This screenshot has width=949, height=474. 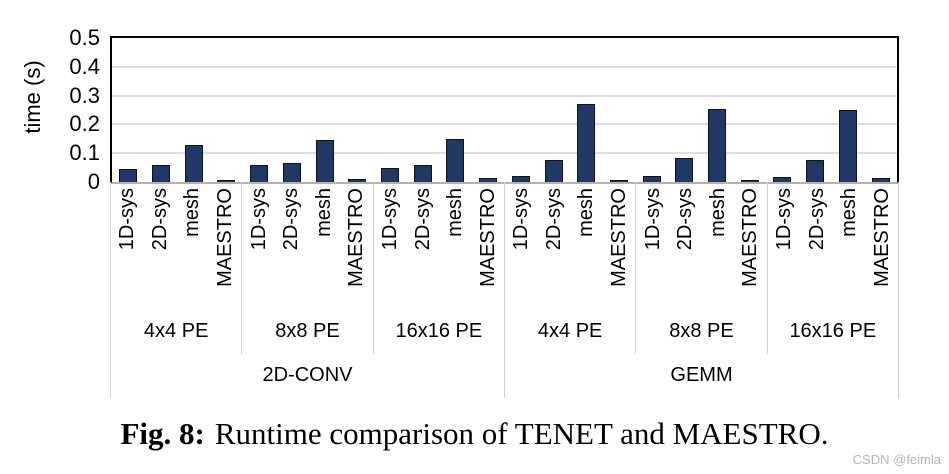 I want to click on bar-2D-CONV-4x4PE-MAESTRO, so click(x=226, y=181).